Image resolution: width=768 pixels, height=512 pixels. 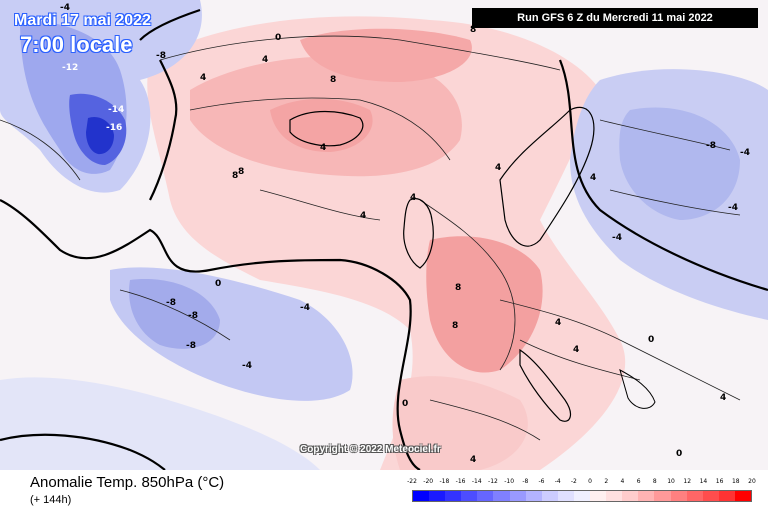 What do you see at coordinates (493, 481) in the screenshot?
I see `legend-tick: -12` at bounding box center [493, 481].